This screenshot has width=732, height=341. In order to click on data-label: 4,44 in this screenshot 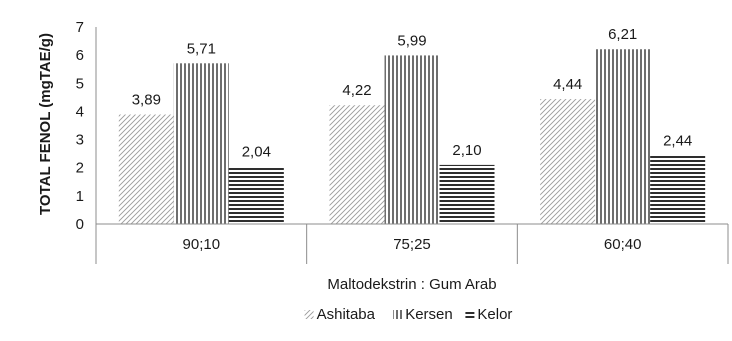, I will do `click(567, 84)`.